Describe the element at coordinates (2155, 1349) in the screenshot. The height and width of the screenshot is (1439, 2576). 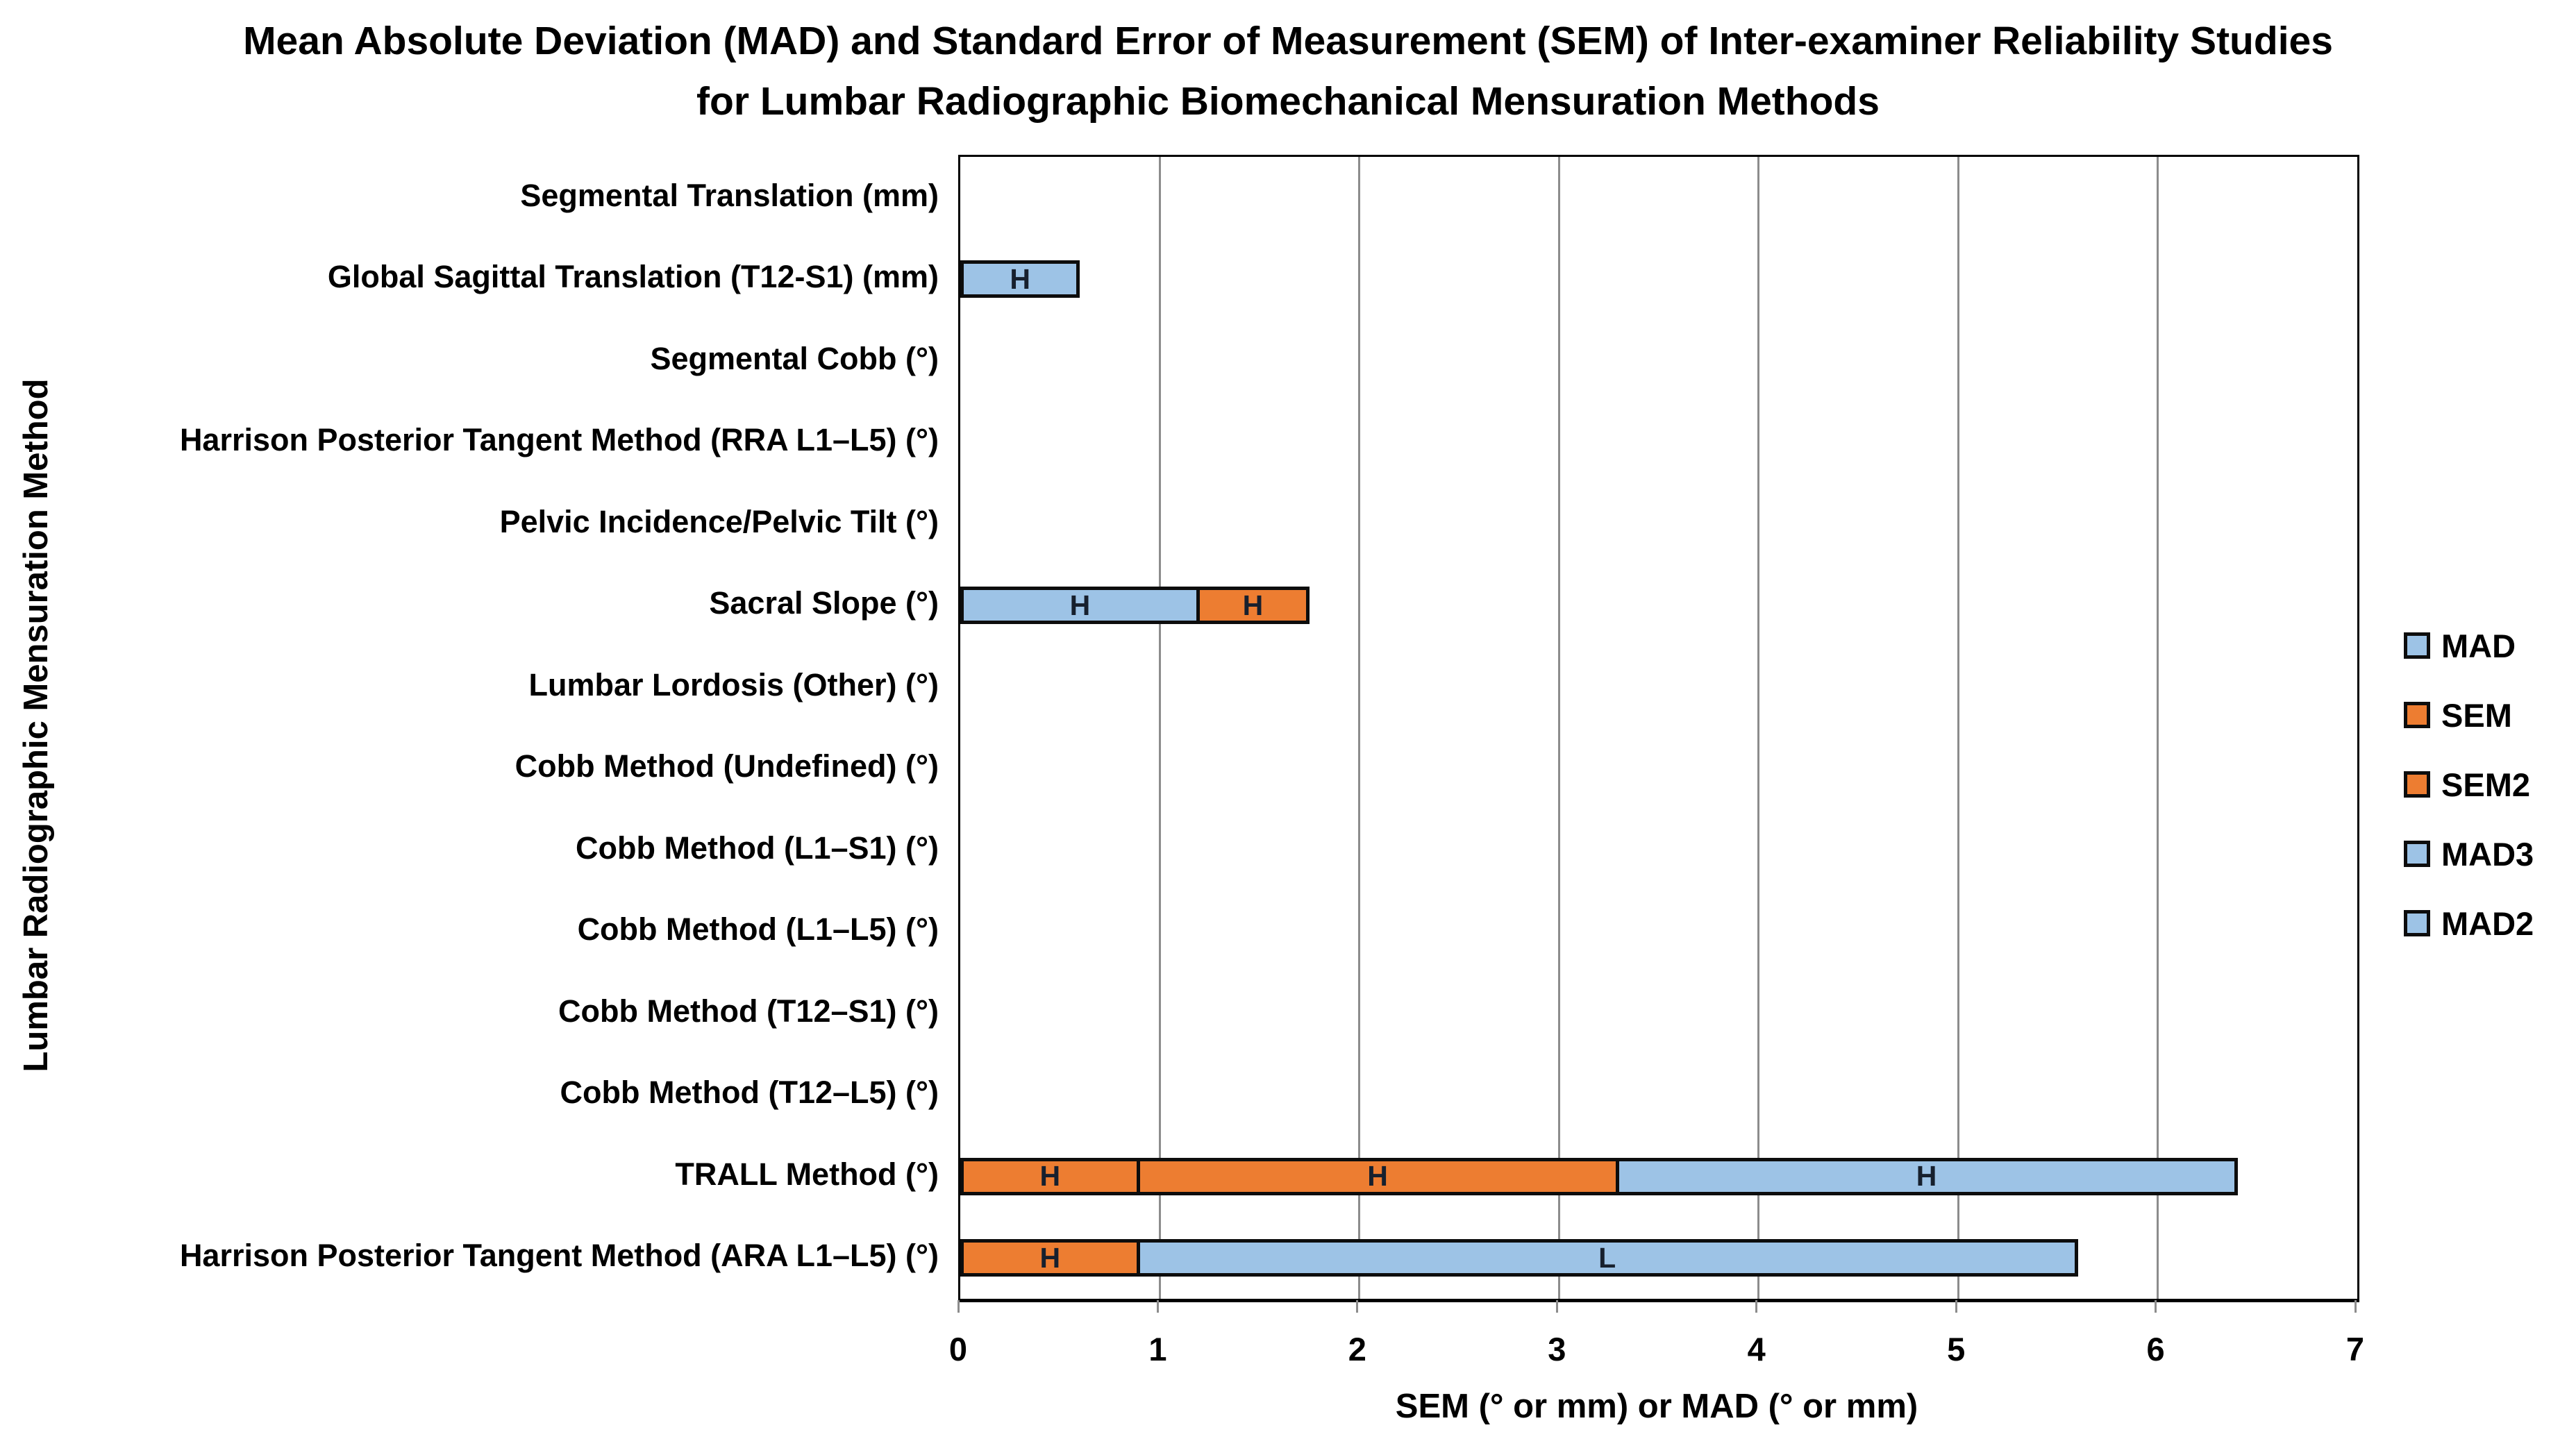
I see `x-tick-label-6: 6` at that location.